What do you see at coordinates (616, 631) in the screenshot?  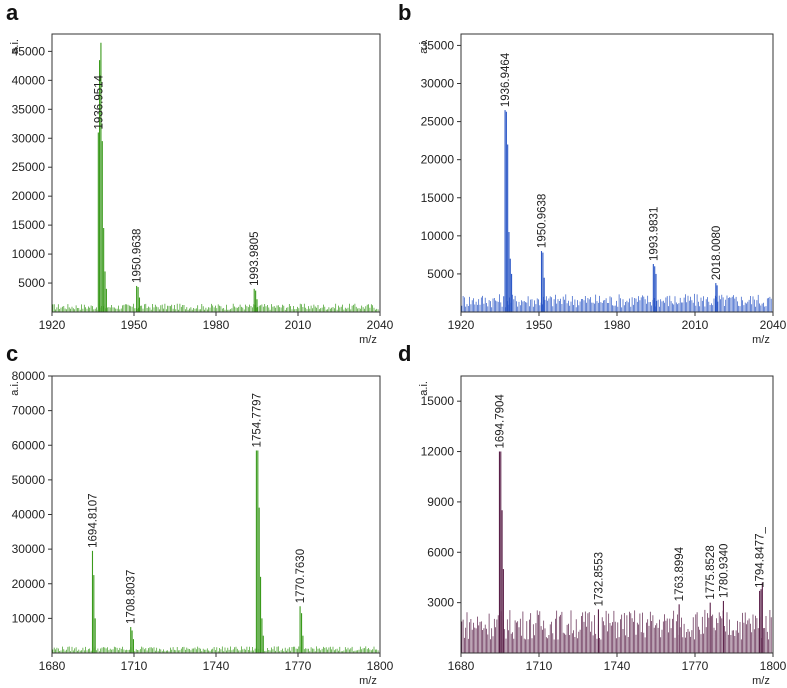 I see `spectrum-noise-d` at bounding box center [616, 631].